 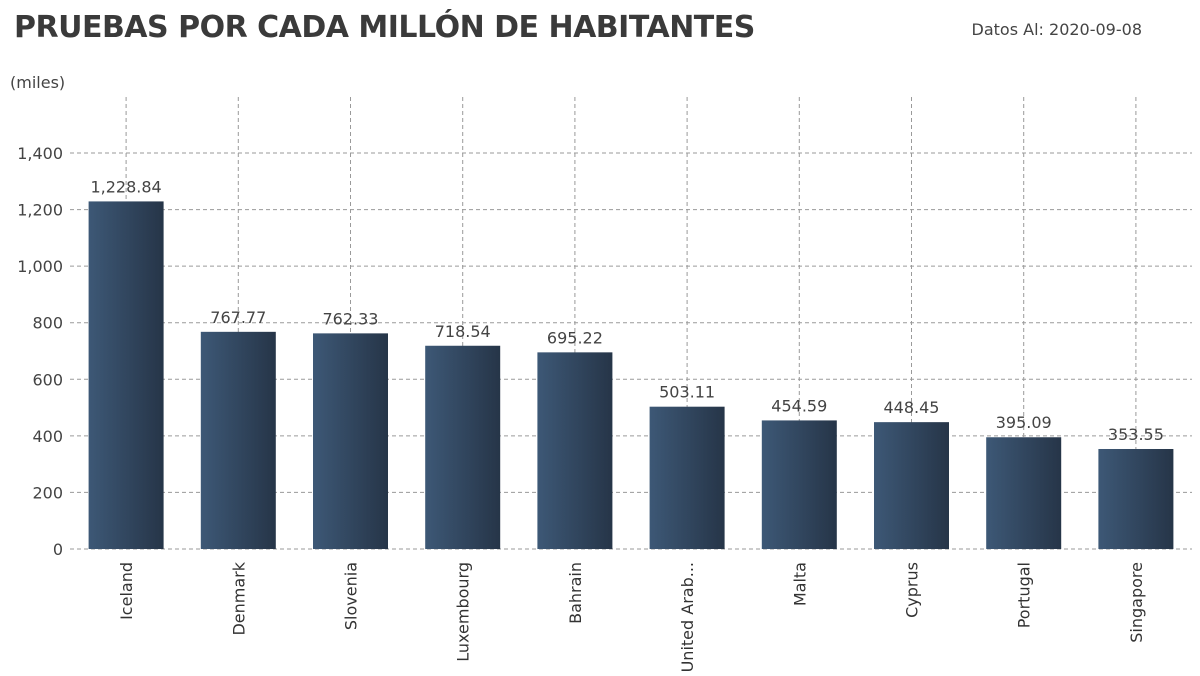 I want to click on bar-bahrain, so click(x=575, y=450).